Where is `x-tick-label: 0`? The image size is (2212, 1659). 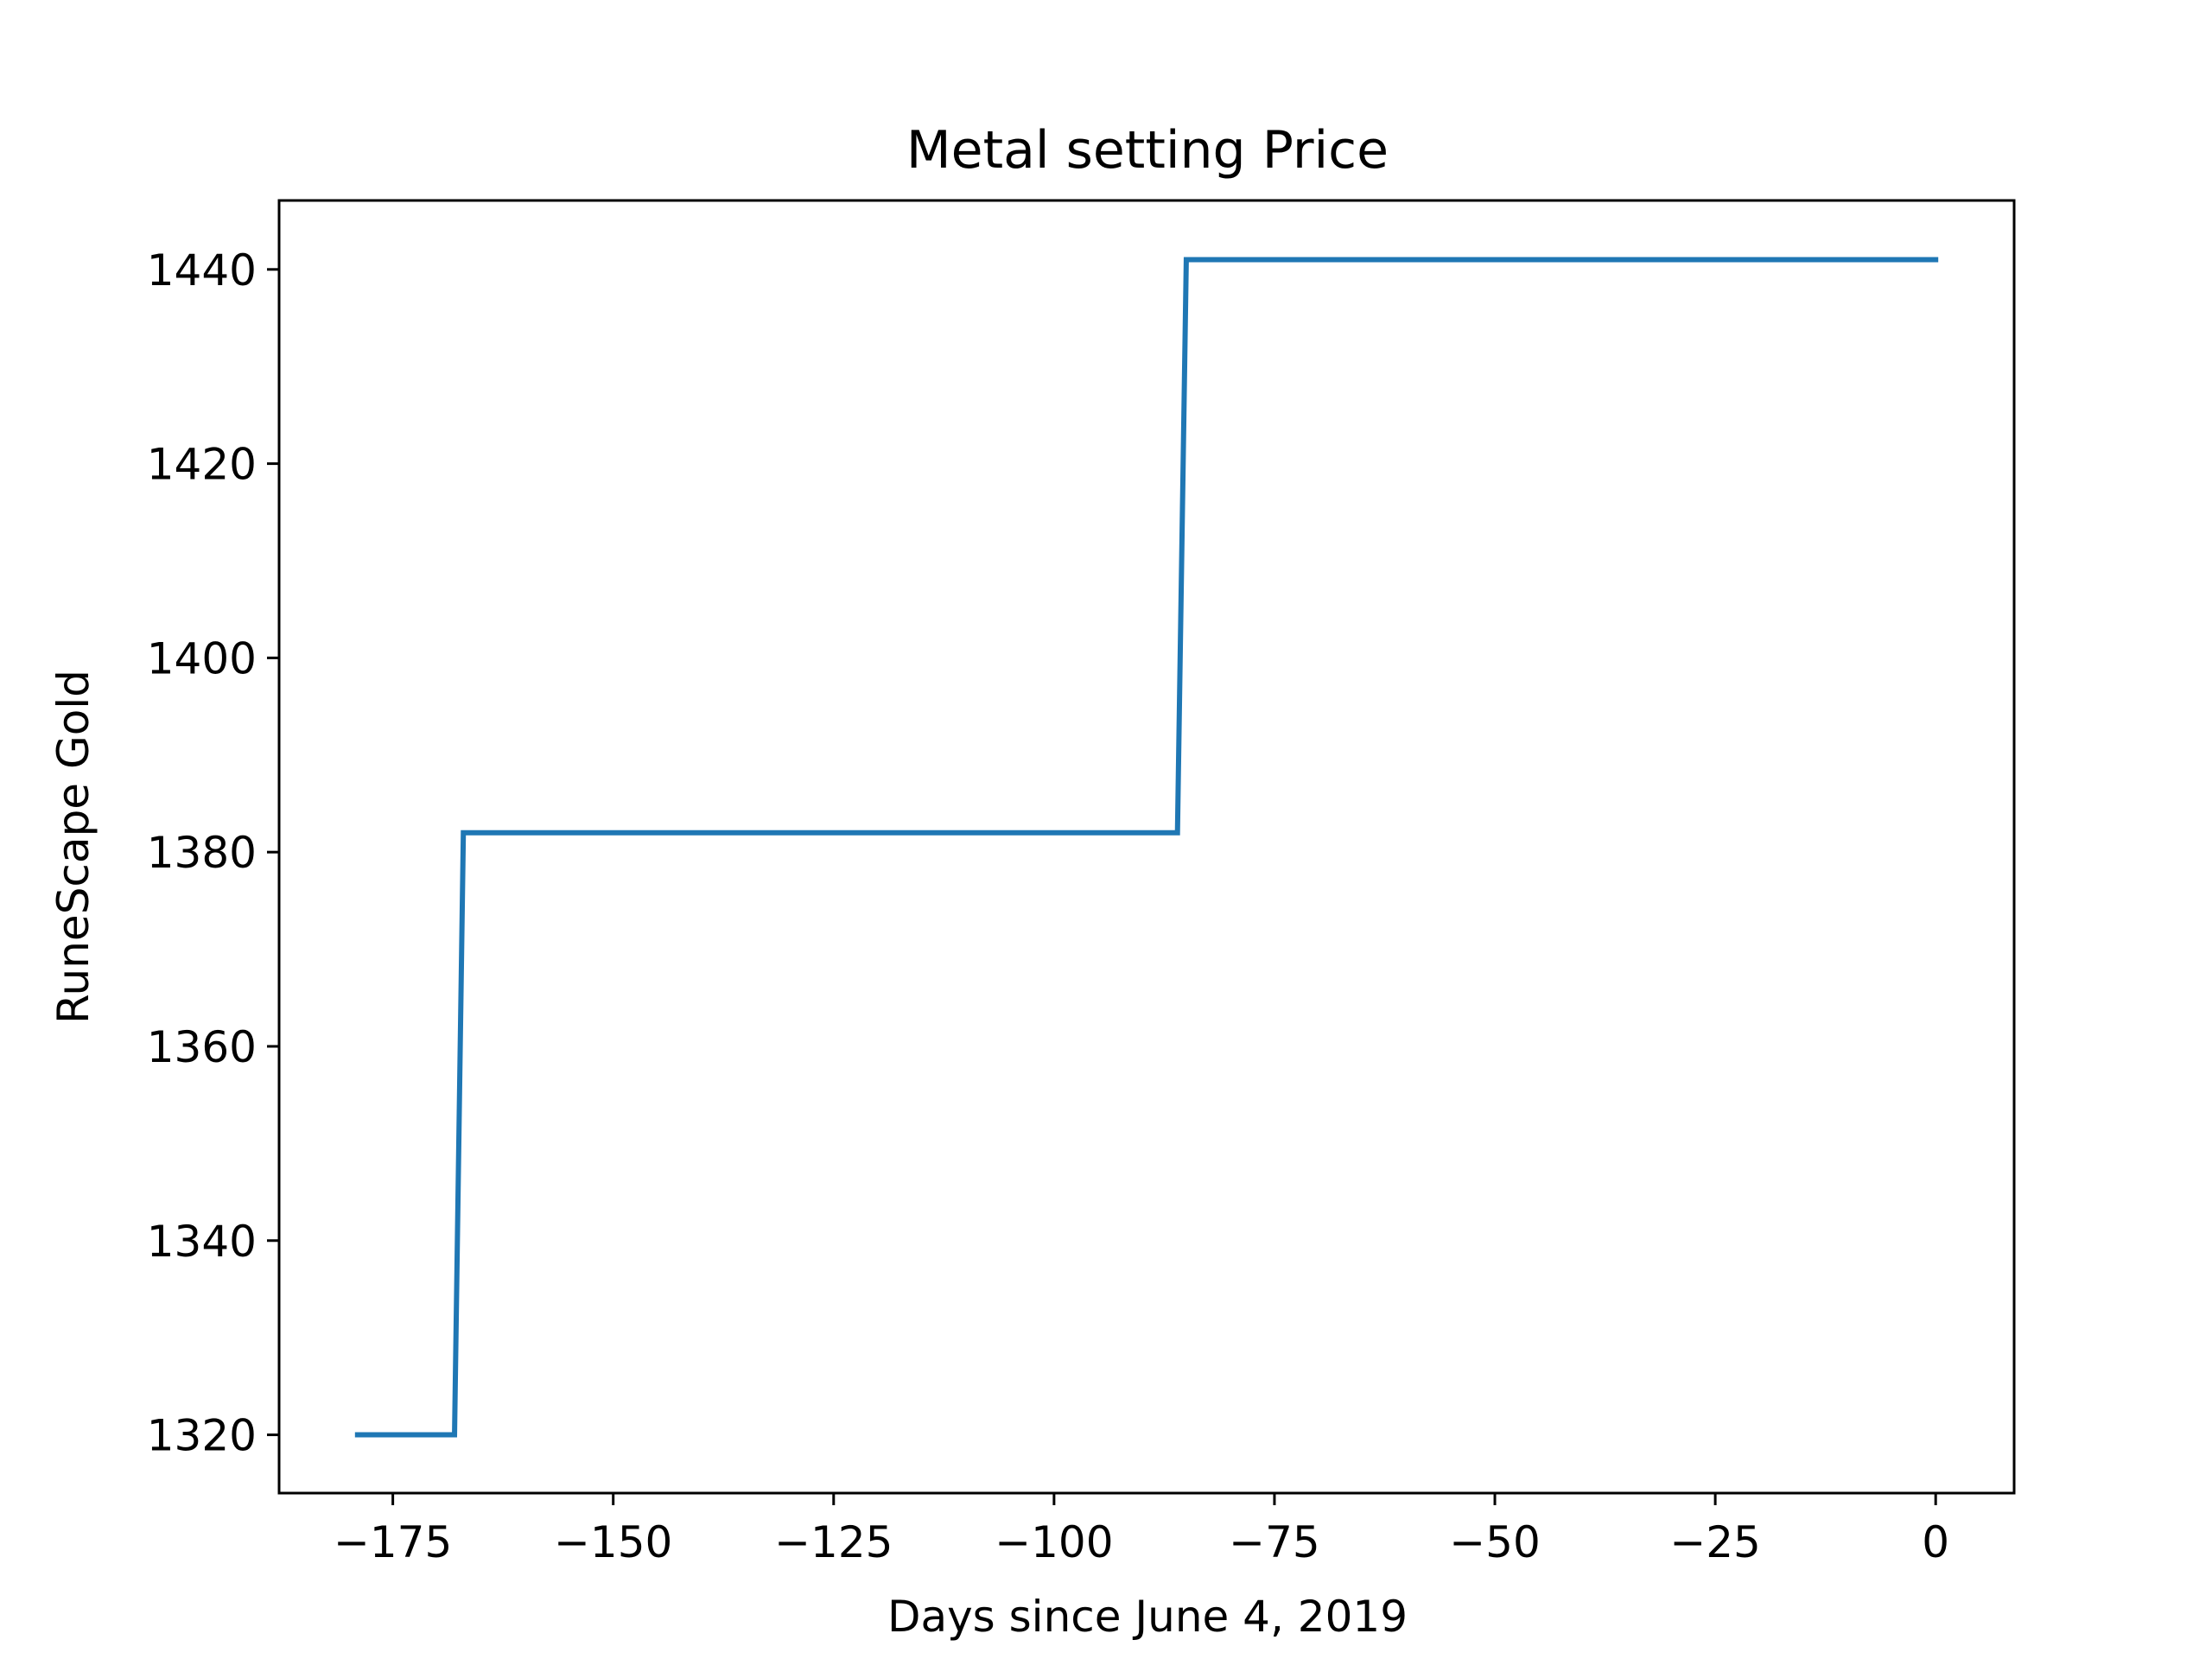
x-tick-label: 0 is located at coordinates (1935, 1542).